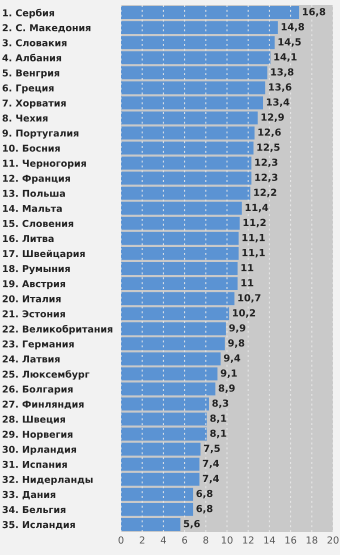 The width and height of the screenshot is (340, 555). Describe the element at coordinates (37, 435) in the screenshot. I see `y-tick-label: 29. Норвегия` at that location.